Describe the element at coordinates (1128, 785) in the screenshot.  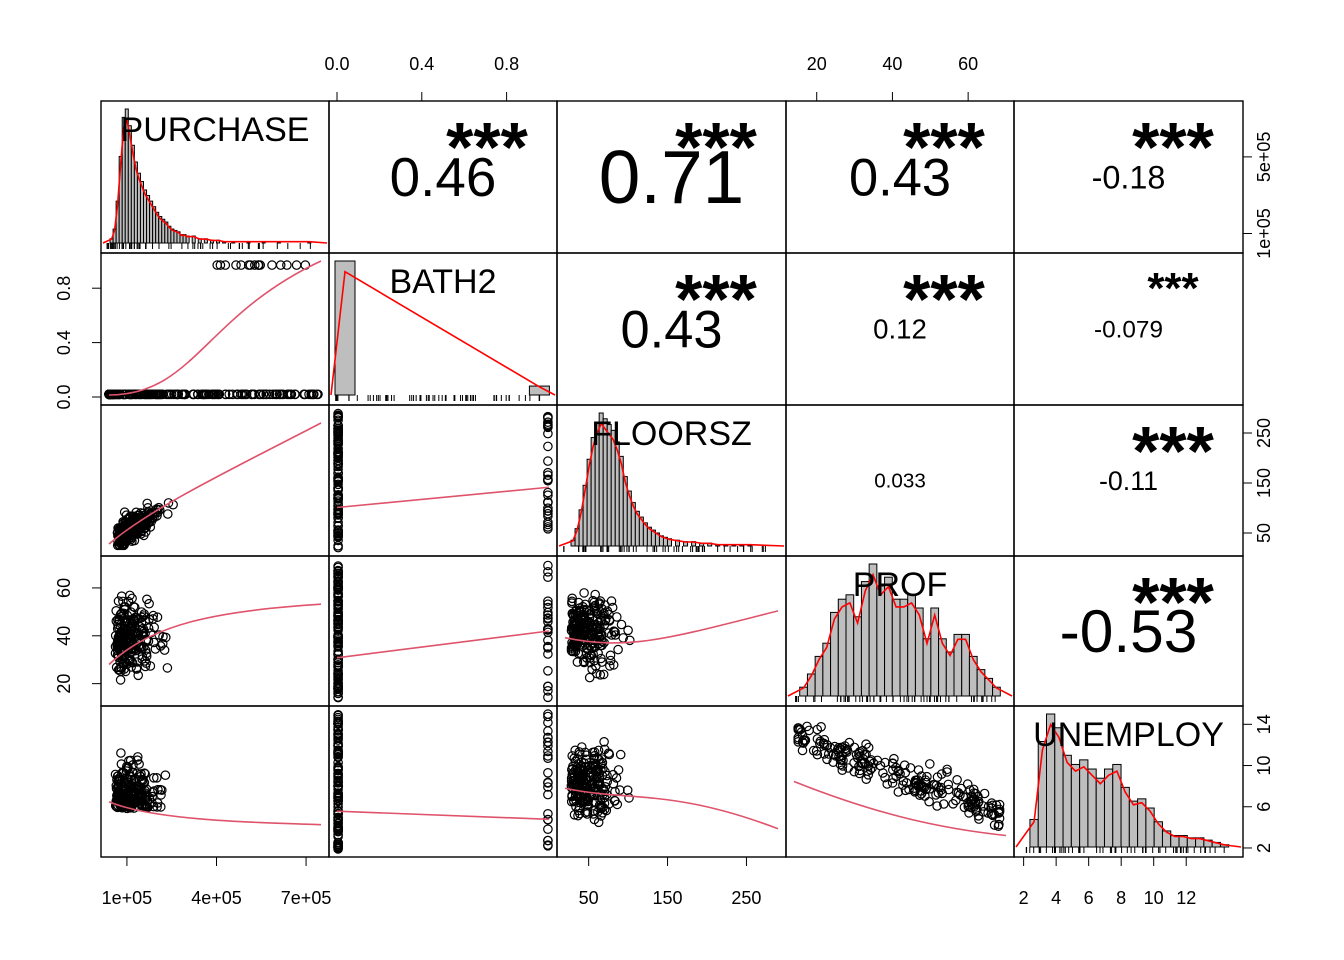
I see `density-curve` at that location.